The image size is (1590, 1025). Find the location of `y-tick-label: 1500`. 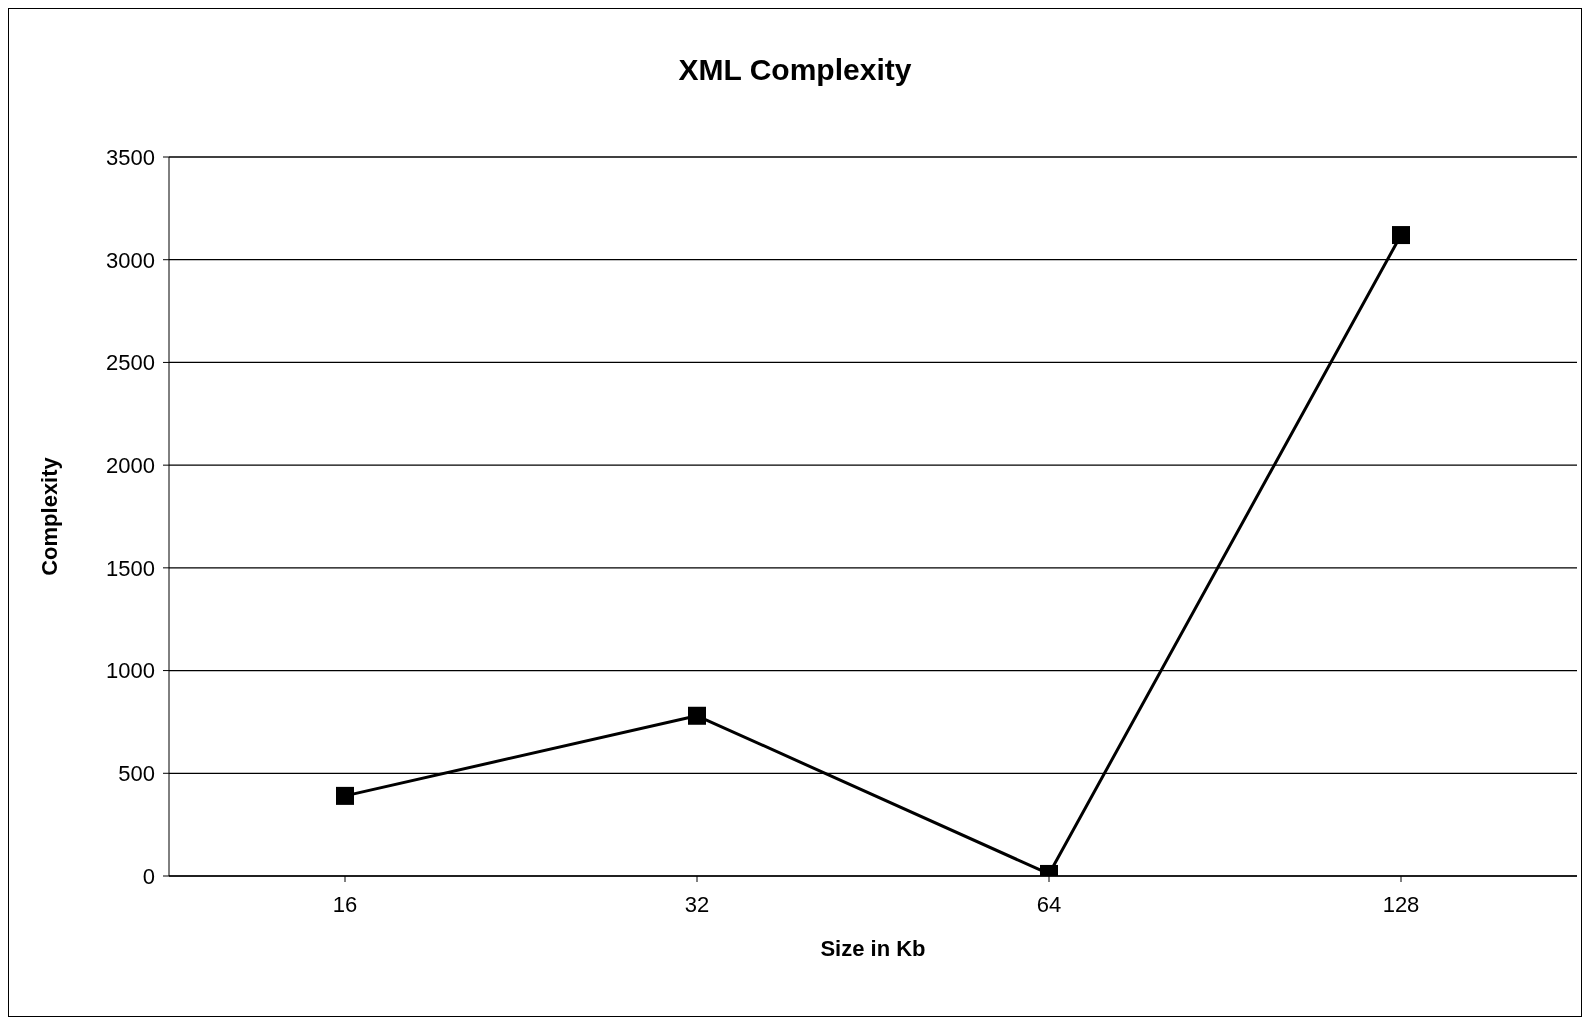

y-tick-label: 1500 is located at coordinates (130, 568).